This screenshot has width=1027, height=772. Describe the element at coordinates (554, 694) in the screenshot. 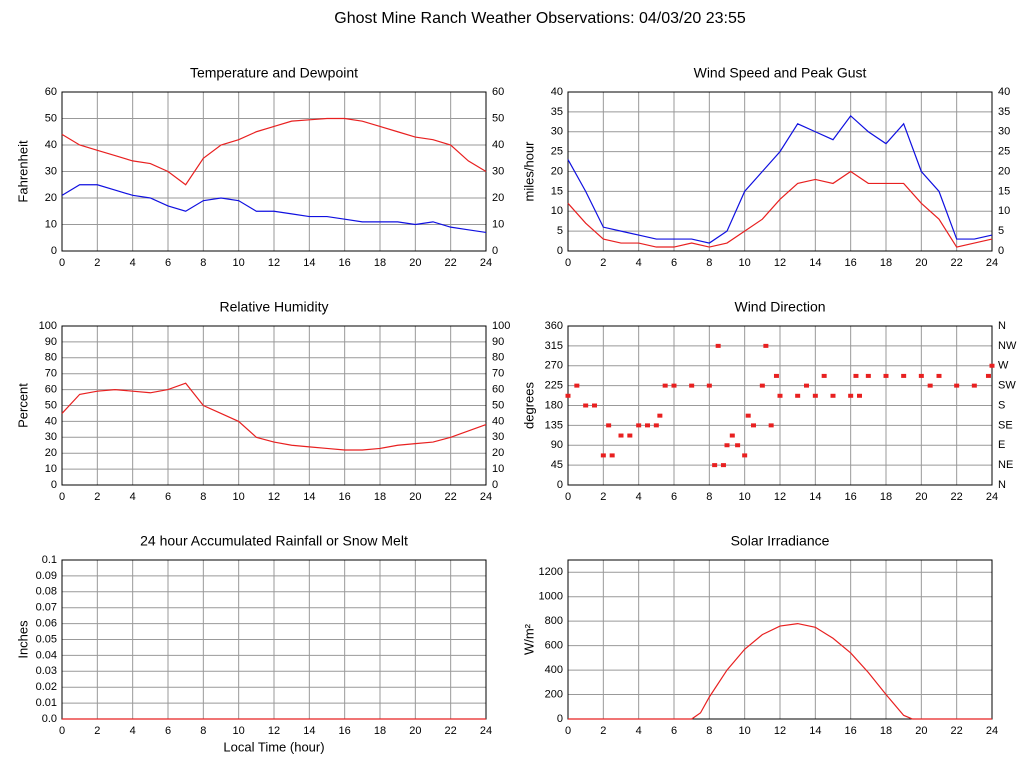

I see `y-tick-label: 200` at that location.